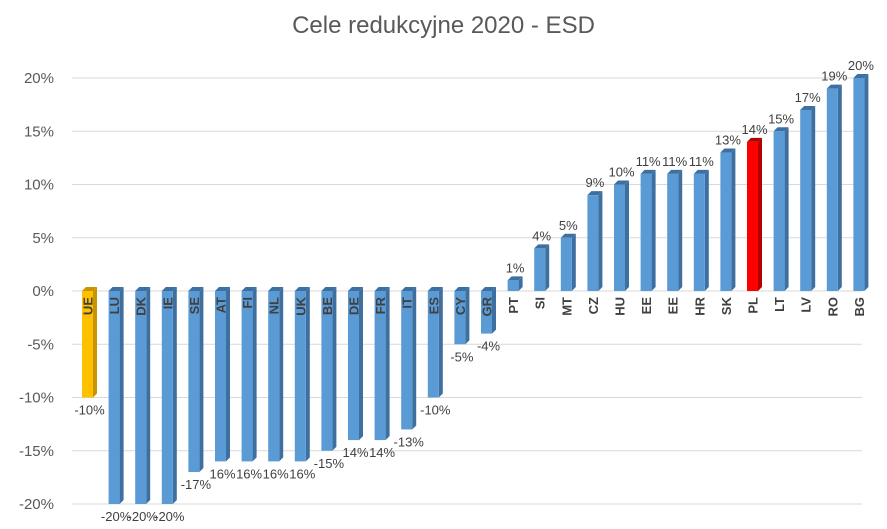  I want to click on category-label: IE, so click(167, 303).